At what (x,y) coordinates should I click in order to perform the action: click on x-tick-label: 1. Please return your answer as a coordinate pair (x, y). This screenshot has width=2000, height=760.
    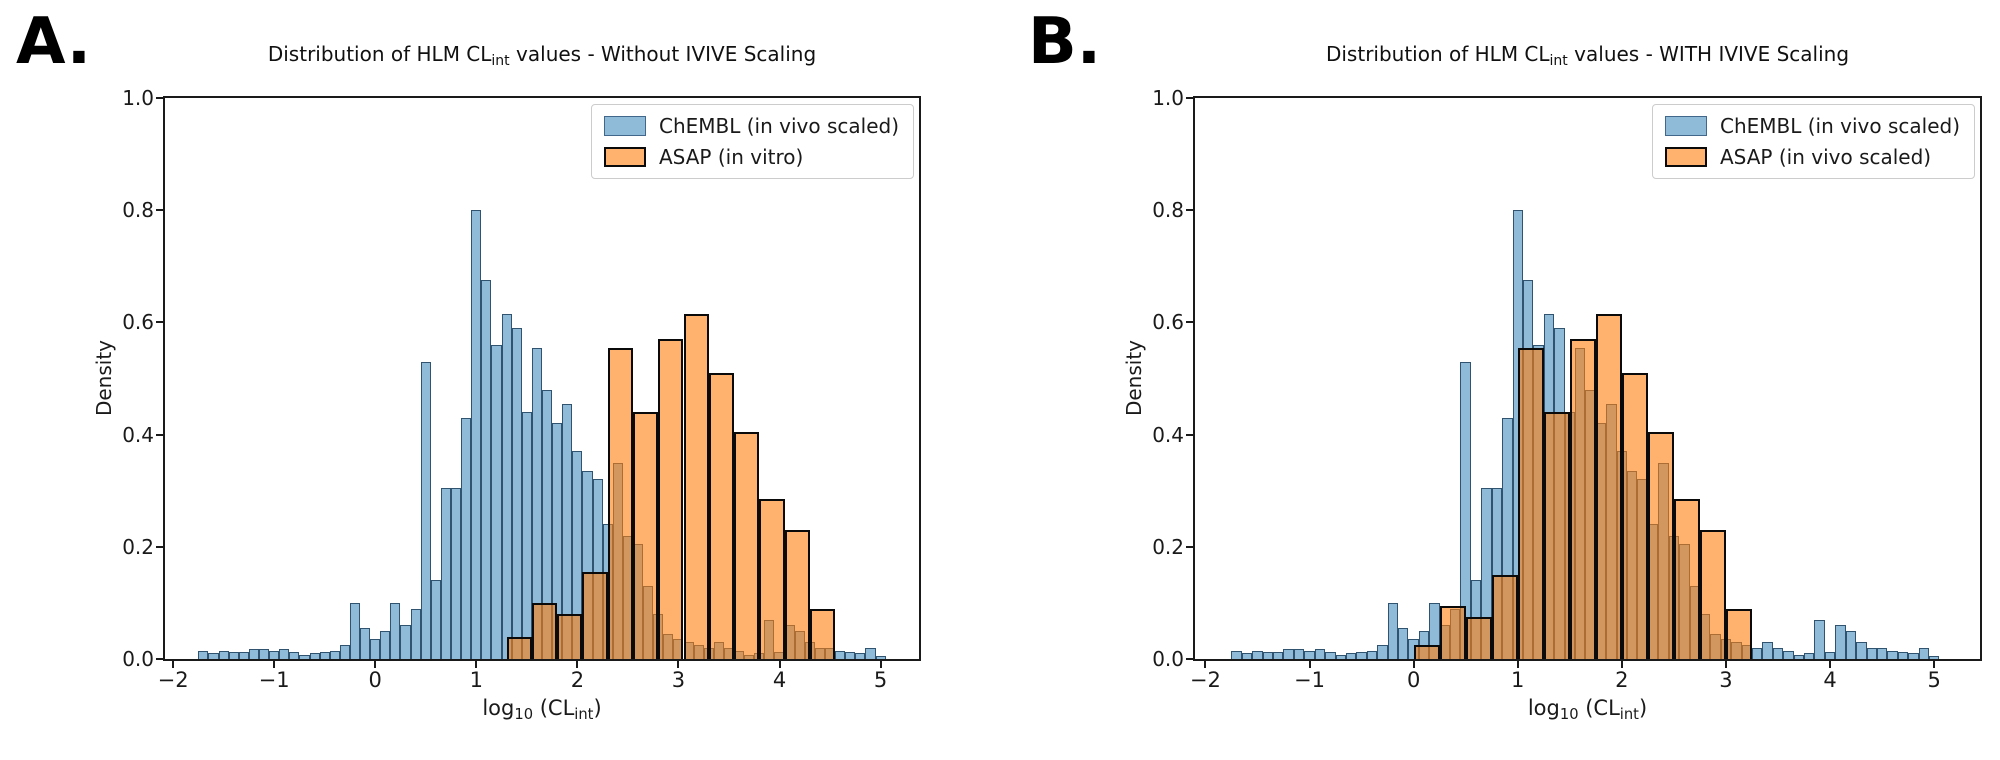
    Looking at the image, I should click on (1518, 680).